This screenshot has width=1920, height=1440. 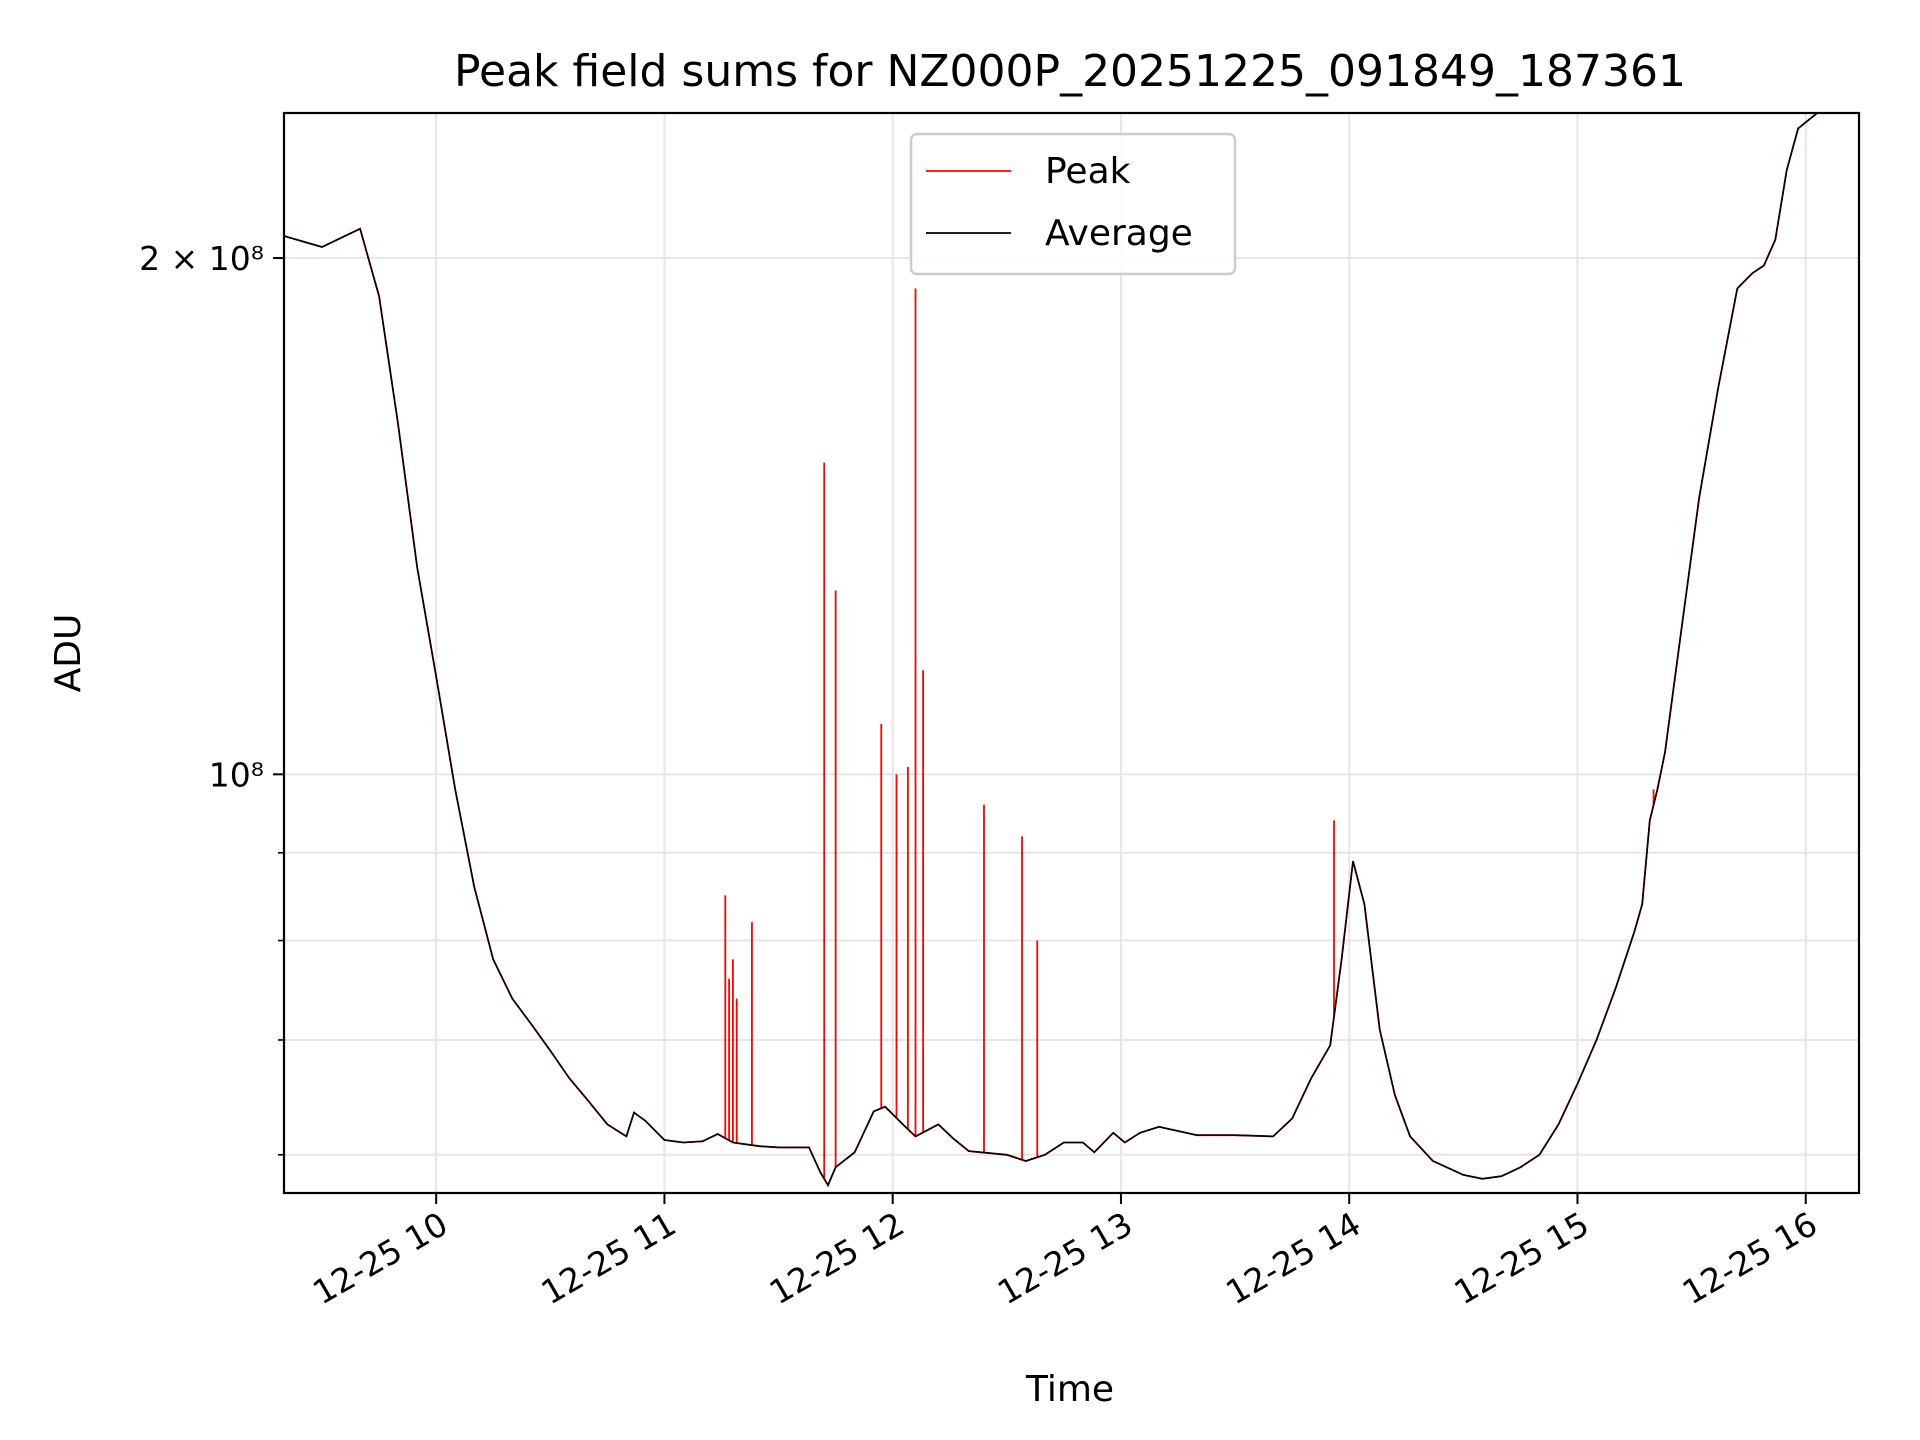 What do you see at coordinates (68, 653) in the screenshot?
I see `y-axis-label: ADU` at bounding box center [68, 653].